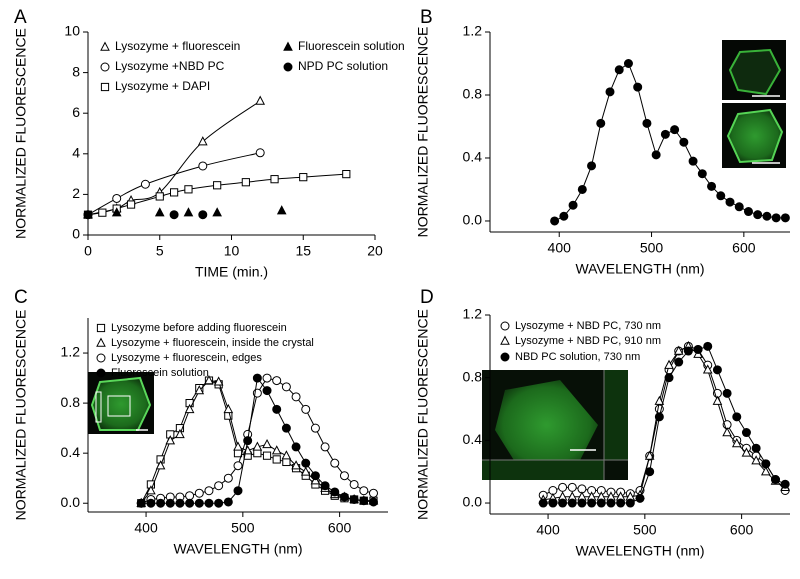 This screenshot has width=800, height=579. What do you see at coordinates (76, 234) in the screenshot?
I see `y-tick-label: 0` at bounding box center [76, 234].